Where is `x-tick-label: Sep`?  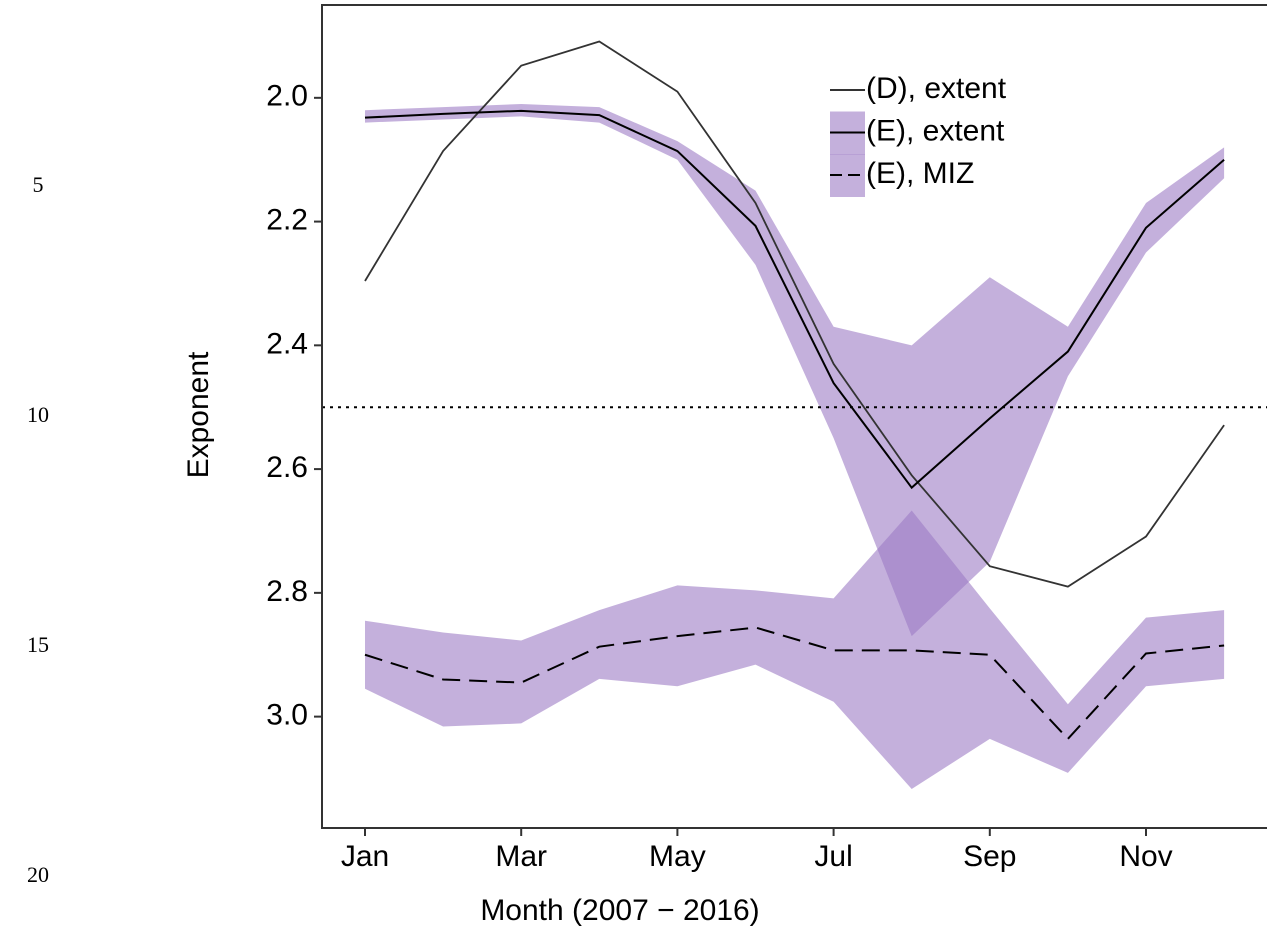
x-tick-label: Sep is located at coordinates (989, 856).